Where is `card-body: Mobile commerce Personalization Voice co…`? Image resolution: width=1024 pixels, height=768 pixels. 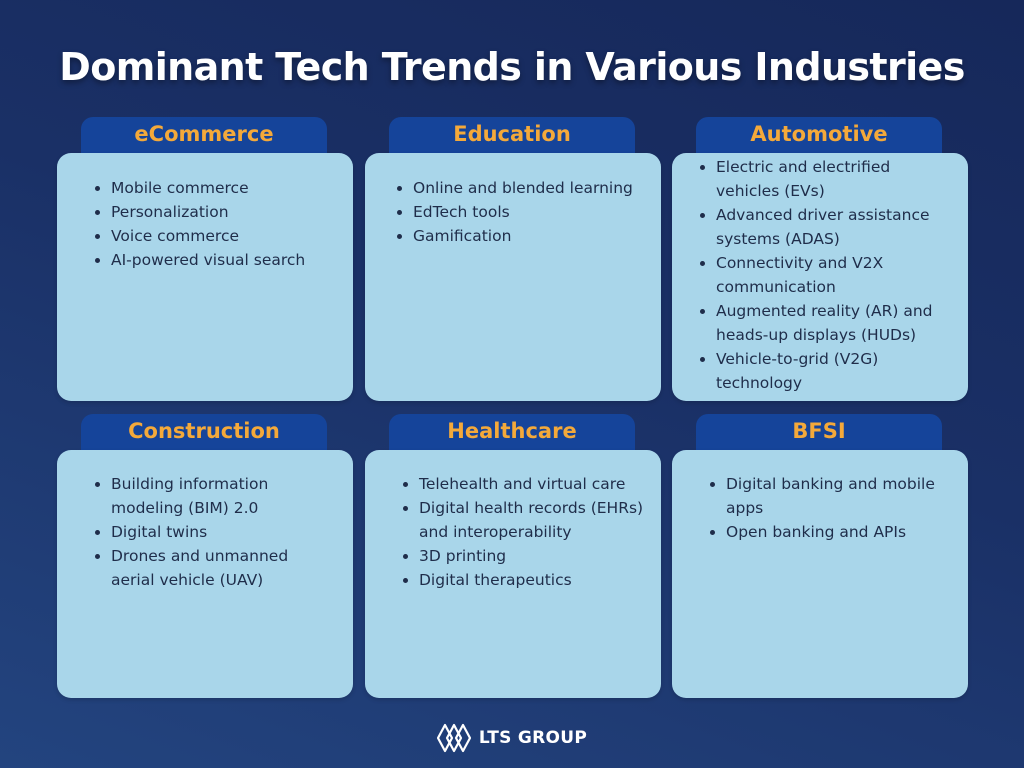 card-body: Mobile commerce Personalization Voice co… is located at coordinates (205, 277).